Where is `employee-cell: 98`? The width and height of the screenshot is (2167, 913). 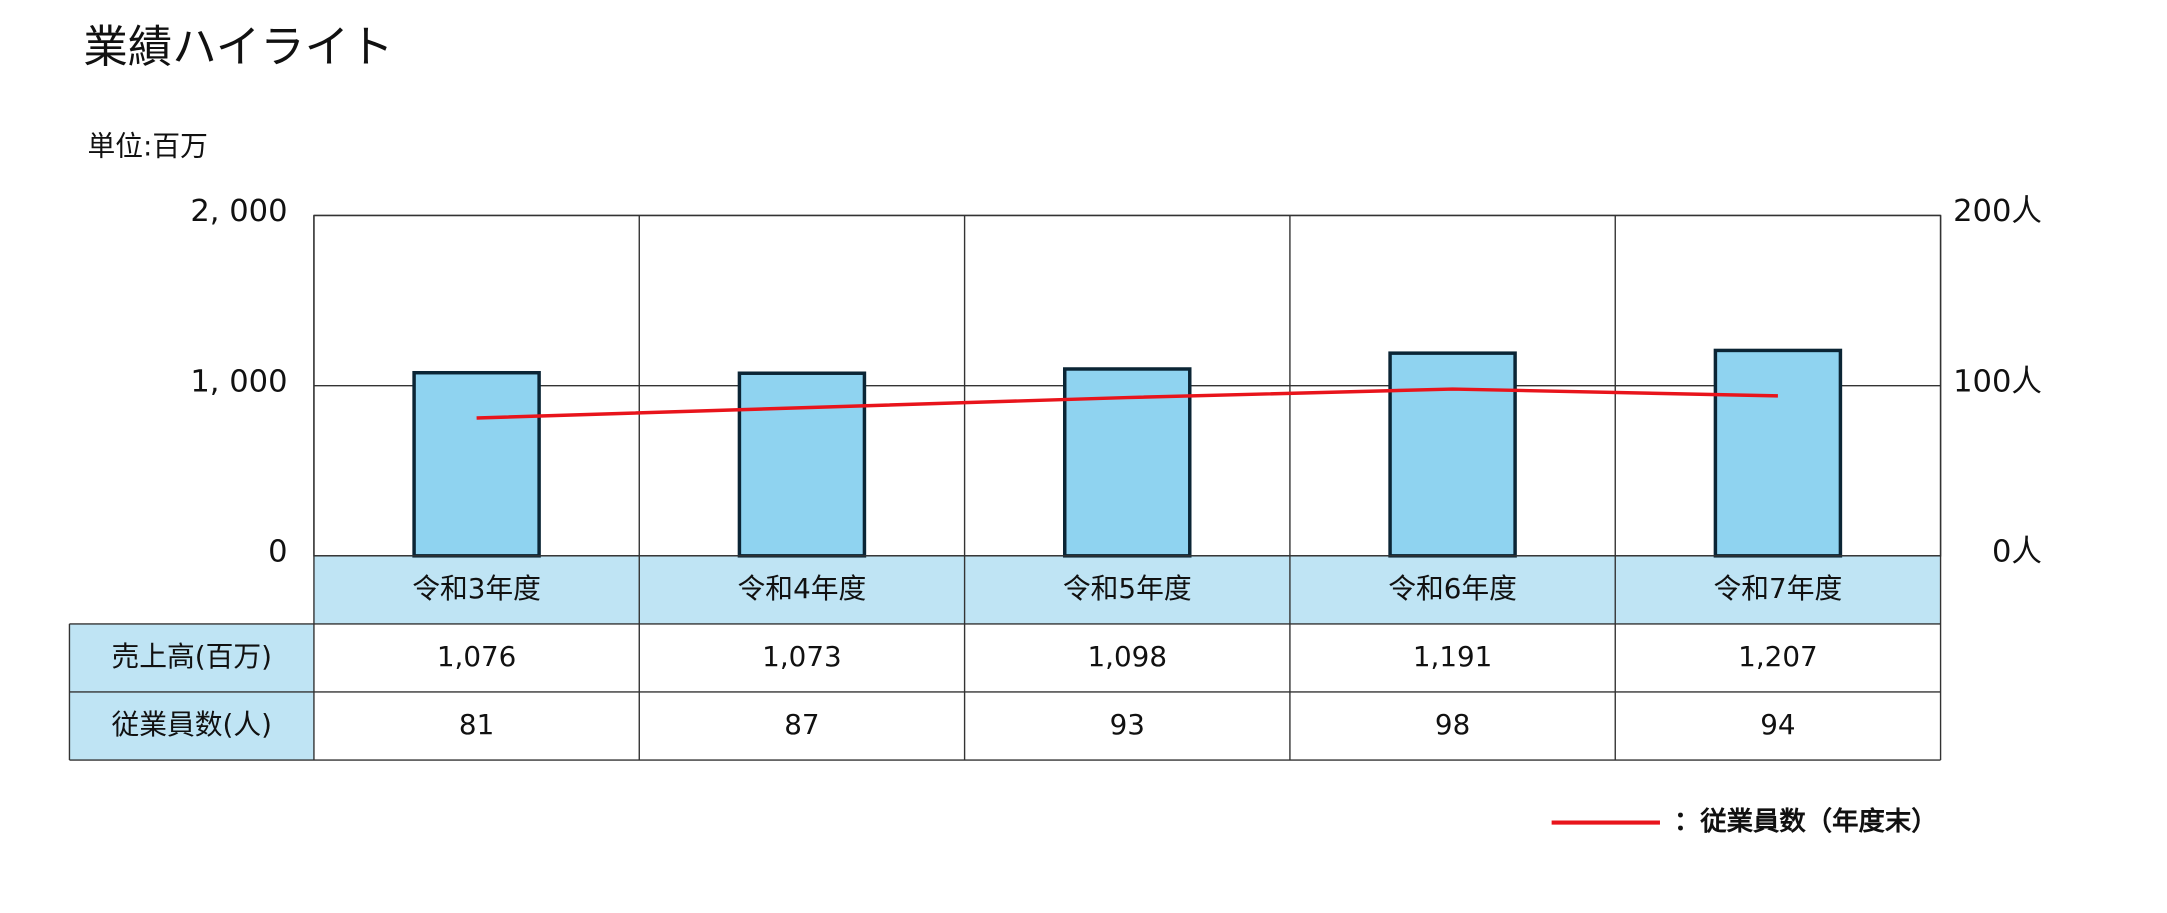
employee-cell: 98 is located at coordinates (1452, 724).